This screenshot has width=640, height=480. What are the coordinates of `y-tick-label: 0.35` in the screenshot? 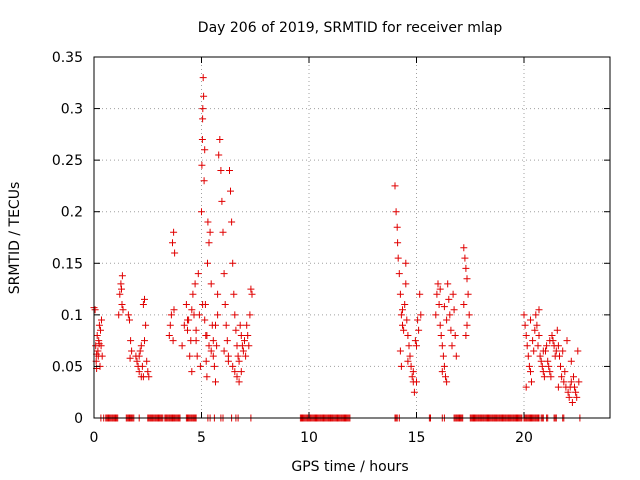 It's located at (67, 58).